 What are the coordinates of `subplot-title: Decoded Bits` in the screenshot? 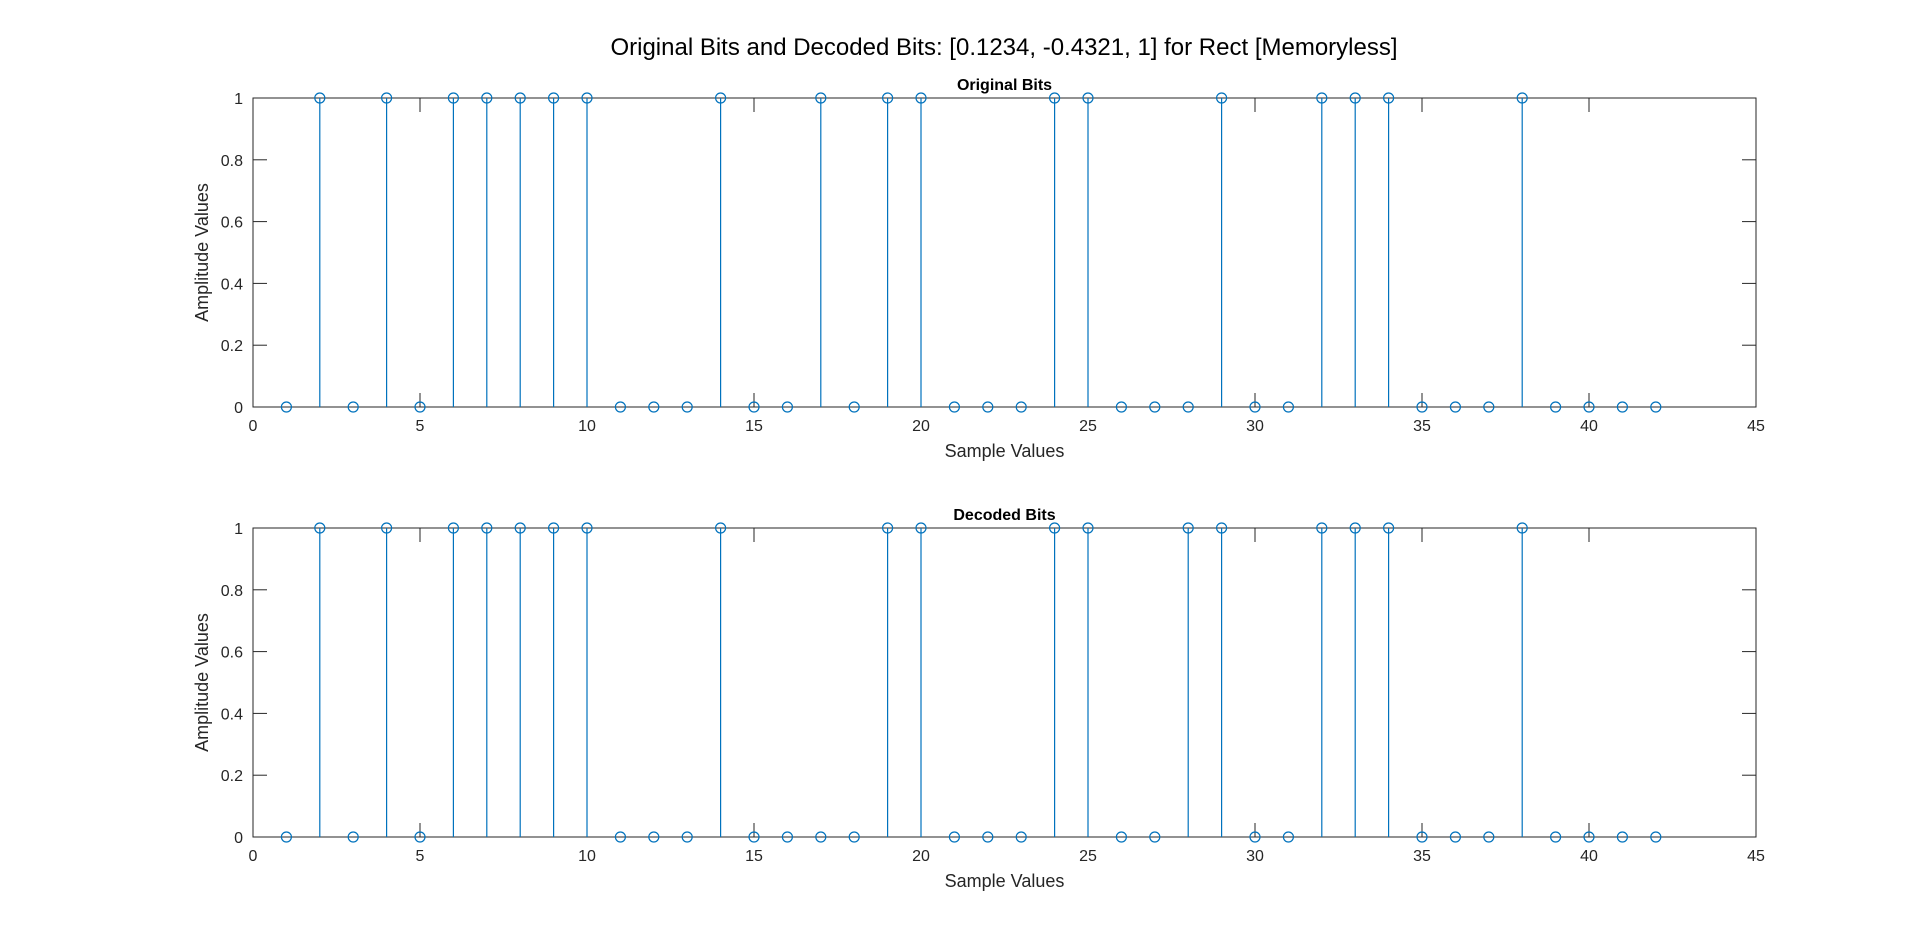 It's located at (1004, 515).